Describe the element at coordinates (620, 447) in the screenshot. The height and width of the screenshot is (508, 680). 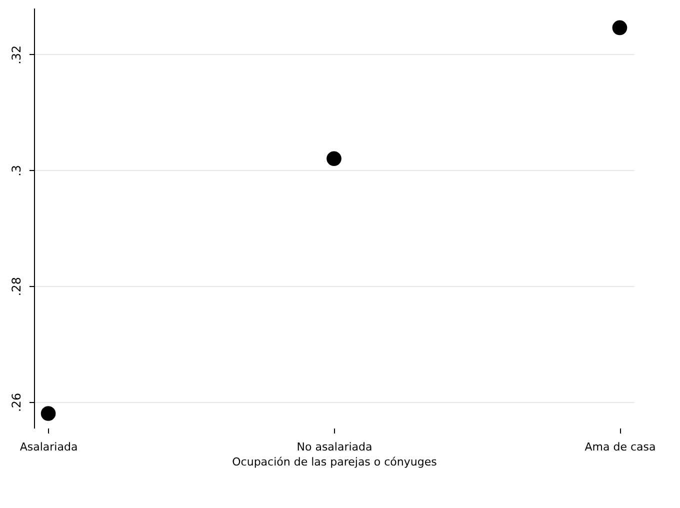
I see `x-tick-label: Ama de casa` at that location.